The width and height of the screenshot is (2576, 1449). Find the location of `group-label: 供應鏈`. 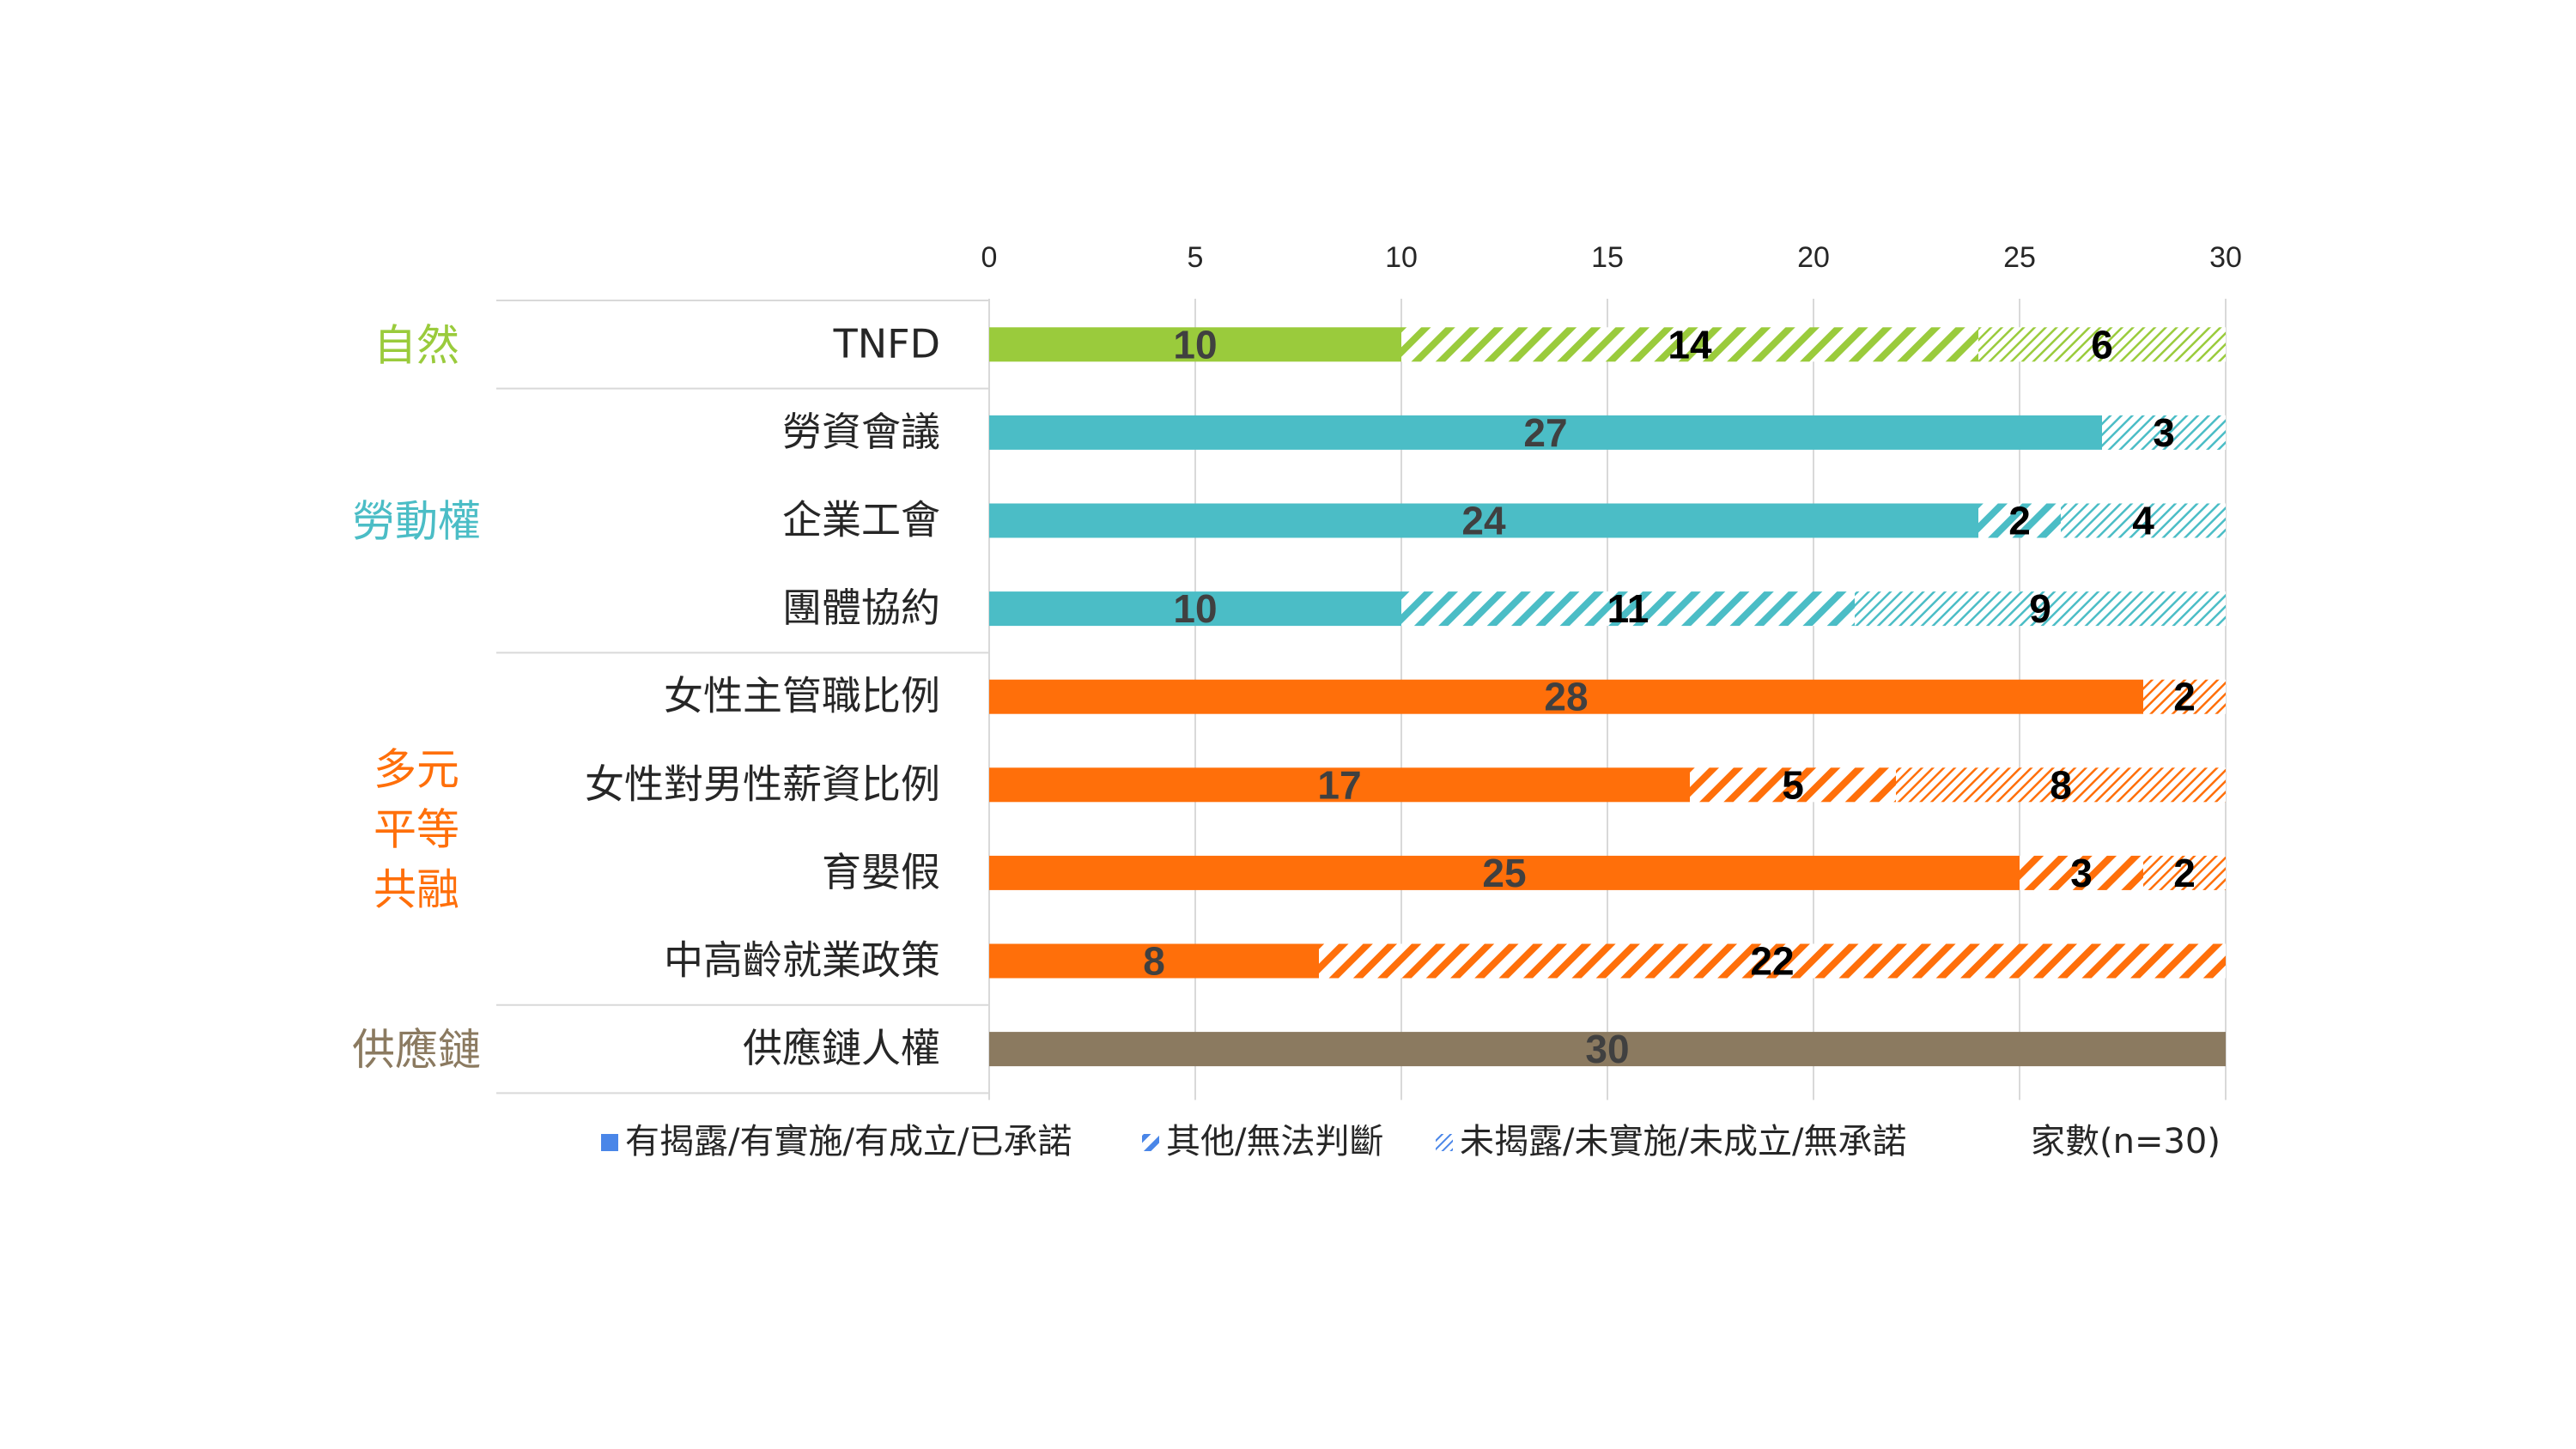

group-label: 供應鏈 is located at coordinates (417, 1050).